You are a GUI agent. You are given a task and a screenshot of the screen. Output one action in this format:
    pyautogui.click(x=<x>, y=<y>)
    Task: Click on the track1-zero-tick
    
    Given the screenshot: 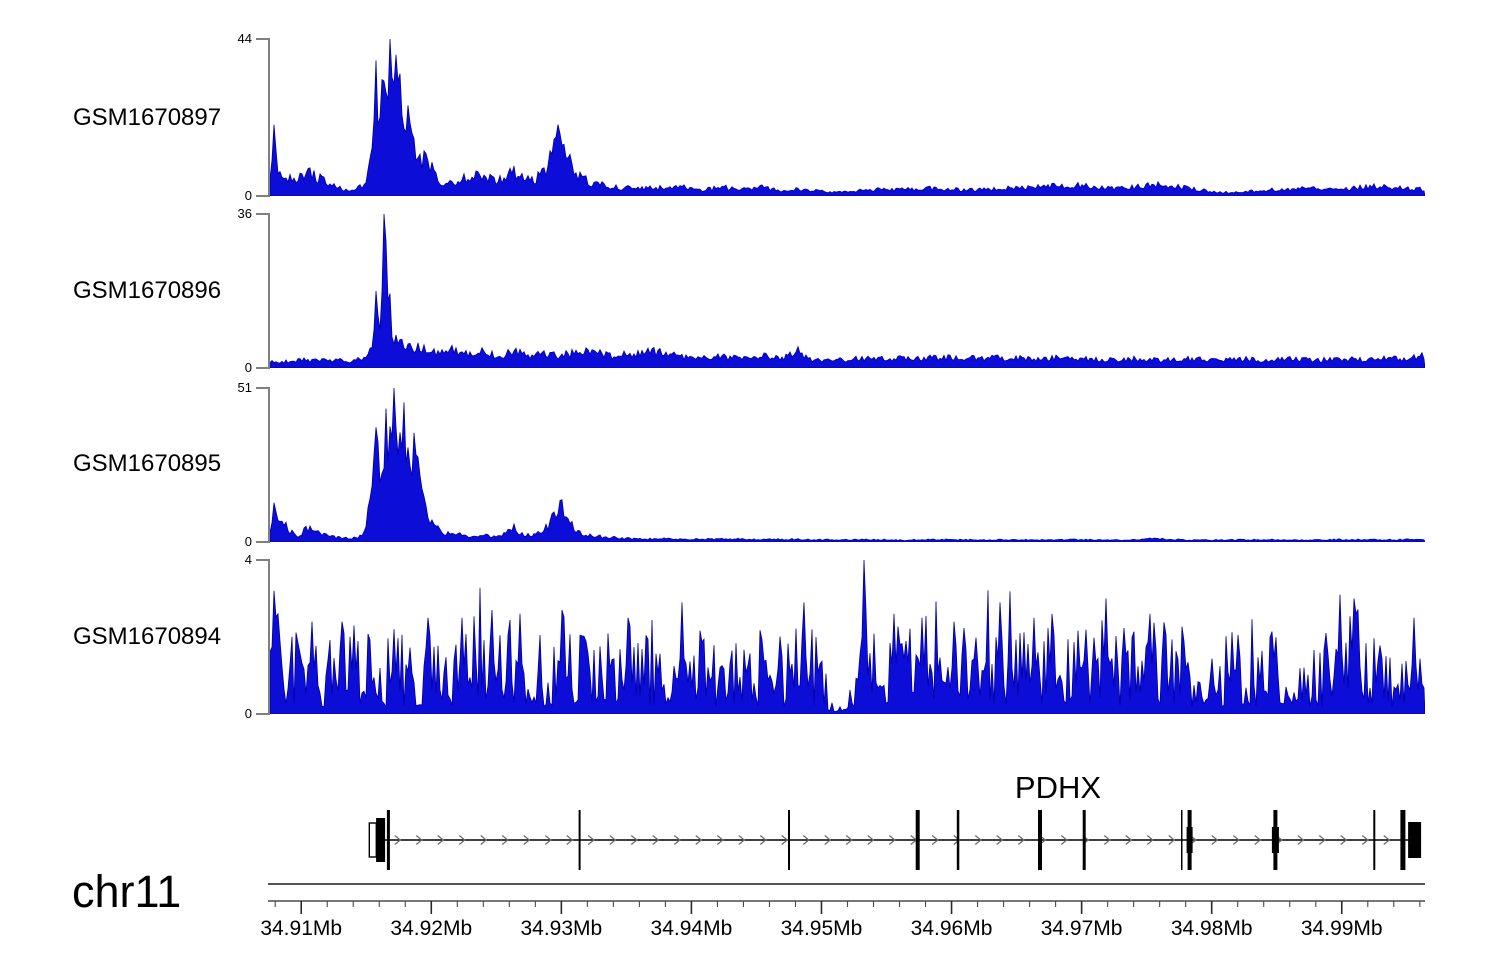 What is the action you would take?
    pyautogui.click(x=263, y=196)
    